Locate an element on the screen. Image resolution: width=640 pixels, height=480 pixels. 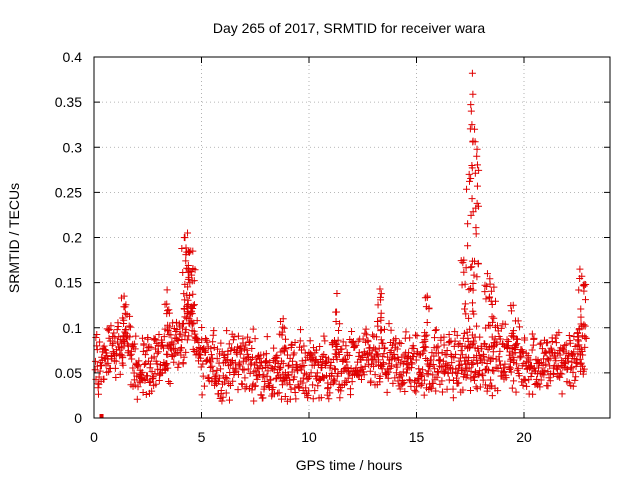
y-tick-label: 0.1 is located at coordinates (73, 328).